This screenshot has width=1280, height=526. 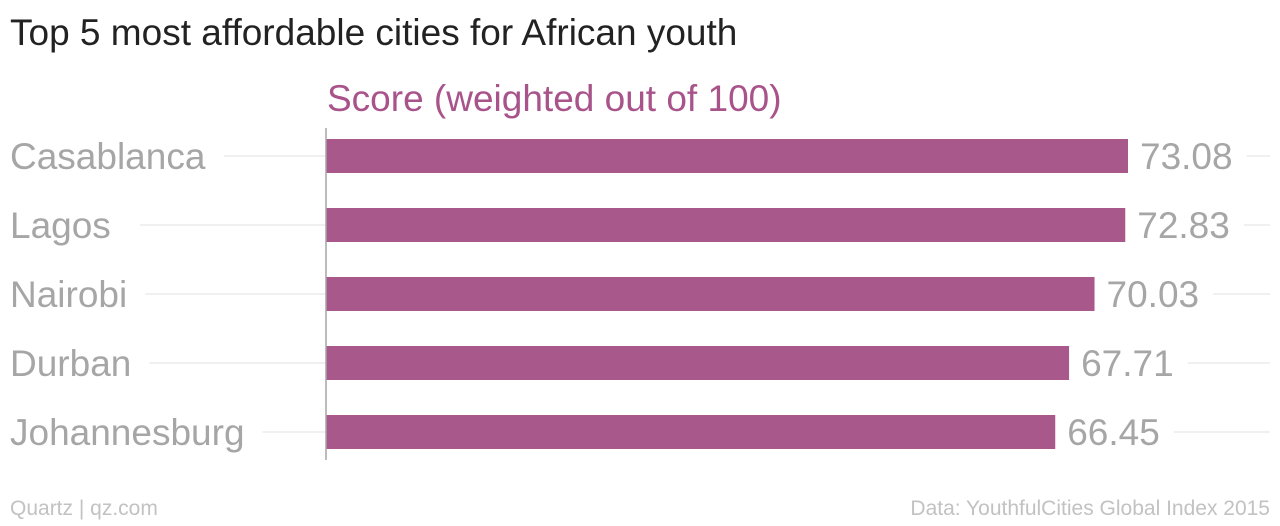 I want to click on bar-durban, so click(x=698, y=363).